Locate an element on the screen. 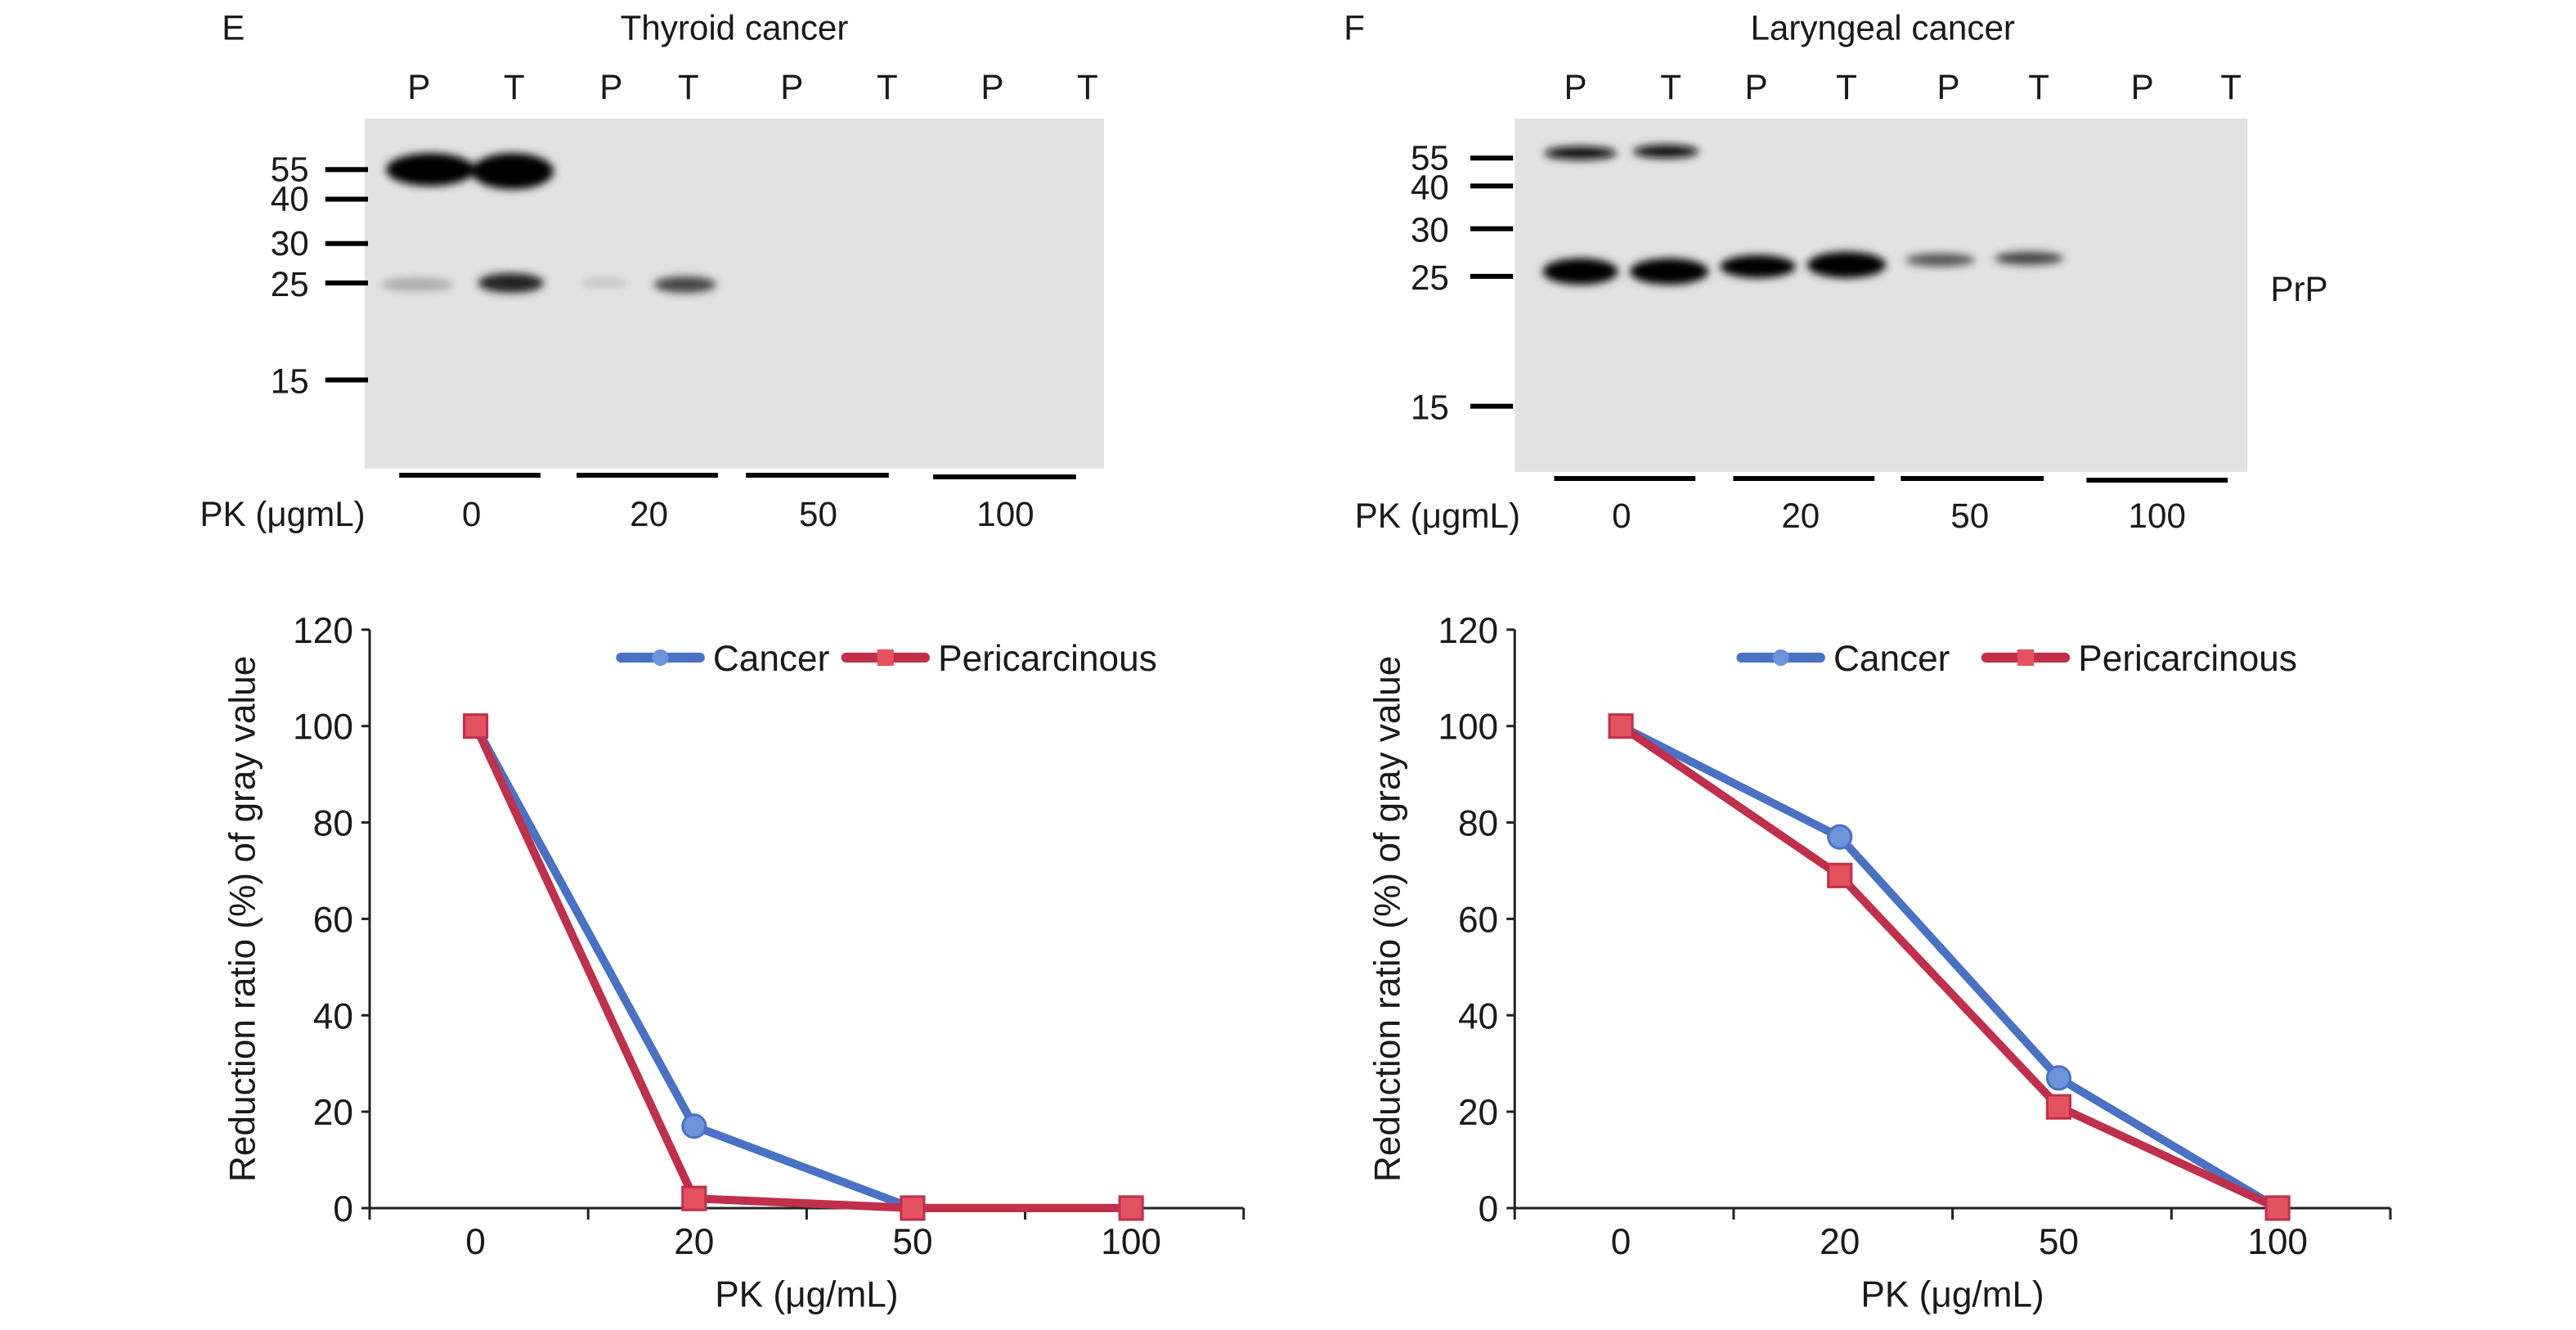 Image resolution: width=2576 pixels, height=1330 pixels. y-tick-label: 120 is located at coordinates (323, 631).